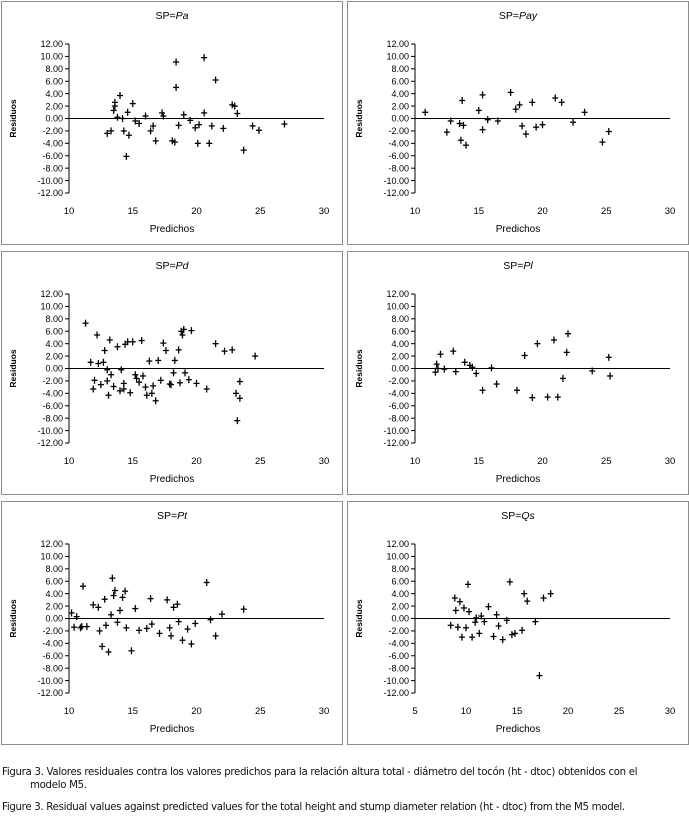 This screenshot has width=689, height=818. What do you see at coordinates (172, 516) in the screenshot?
I see `chart-title: SP=Pt` at bounding box center [172, 516].